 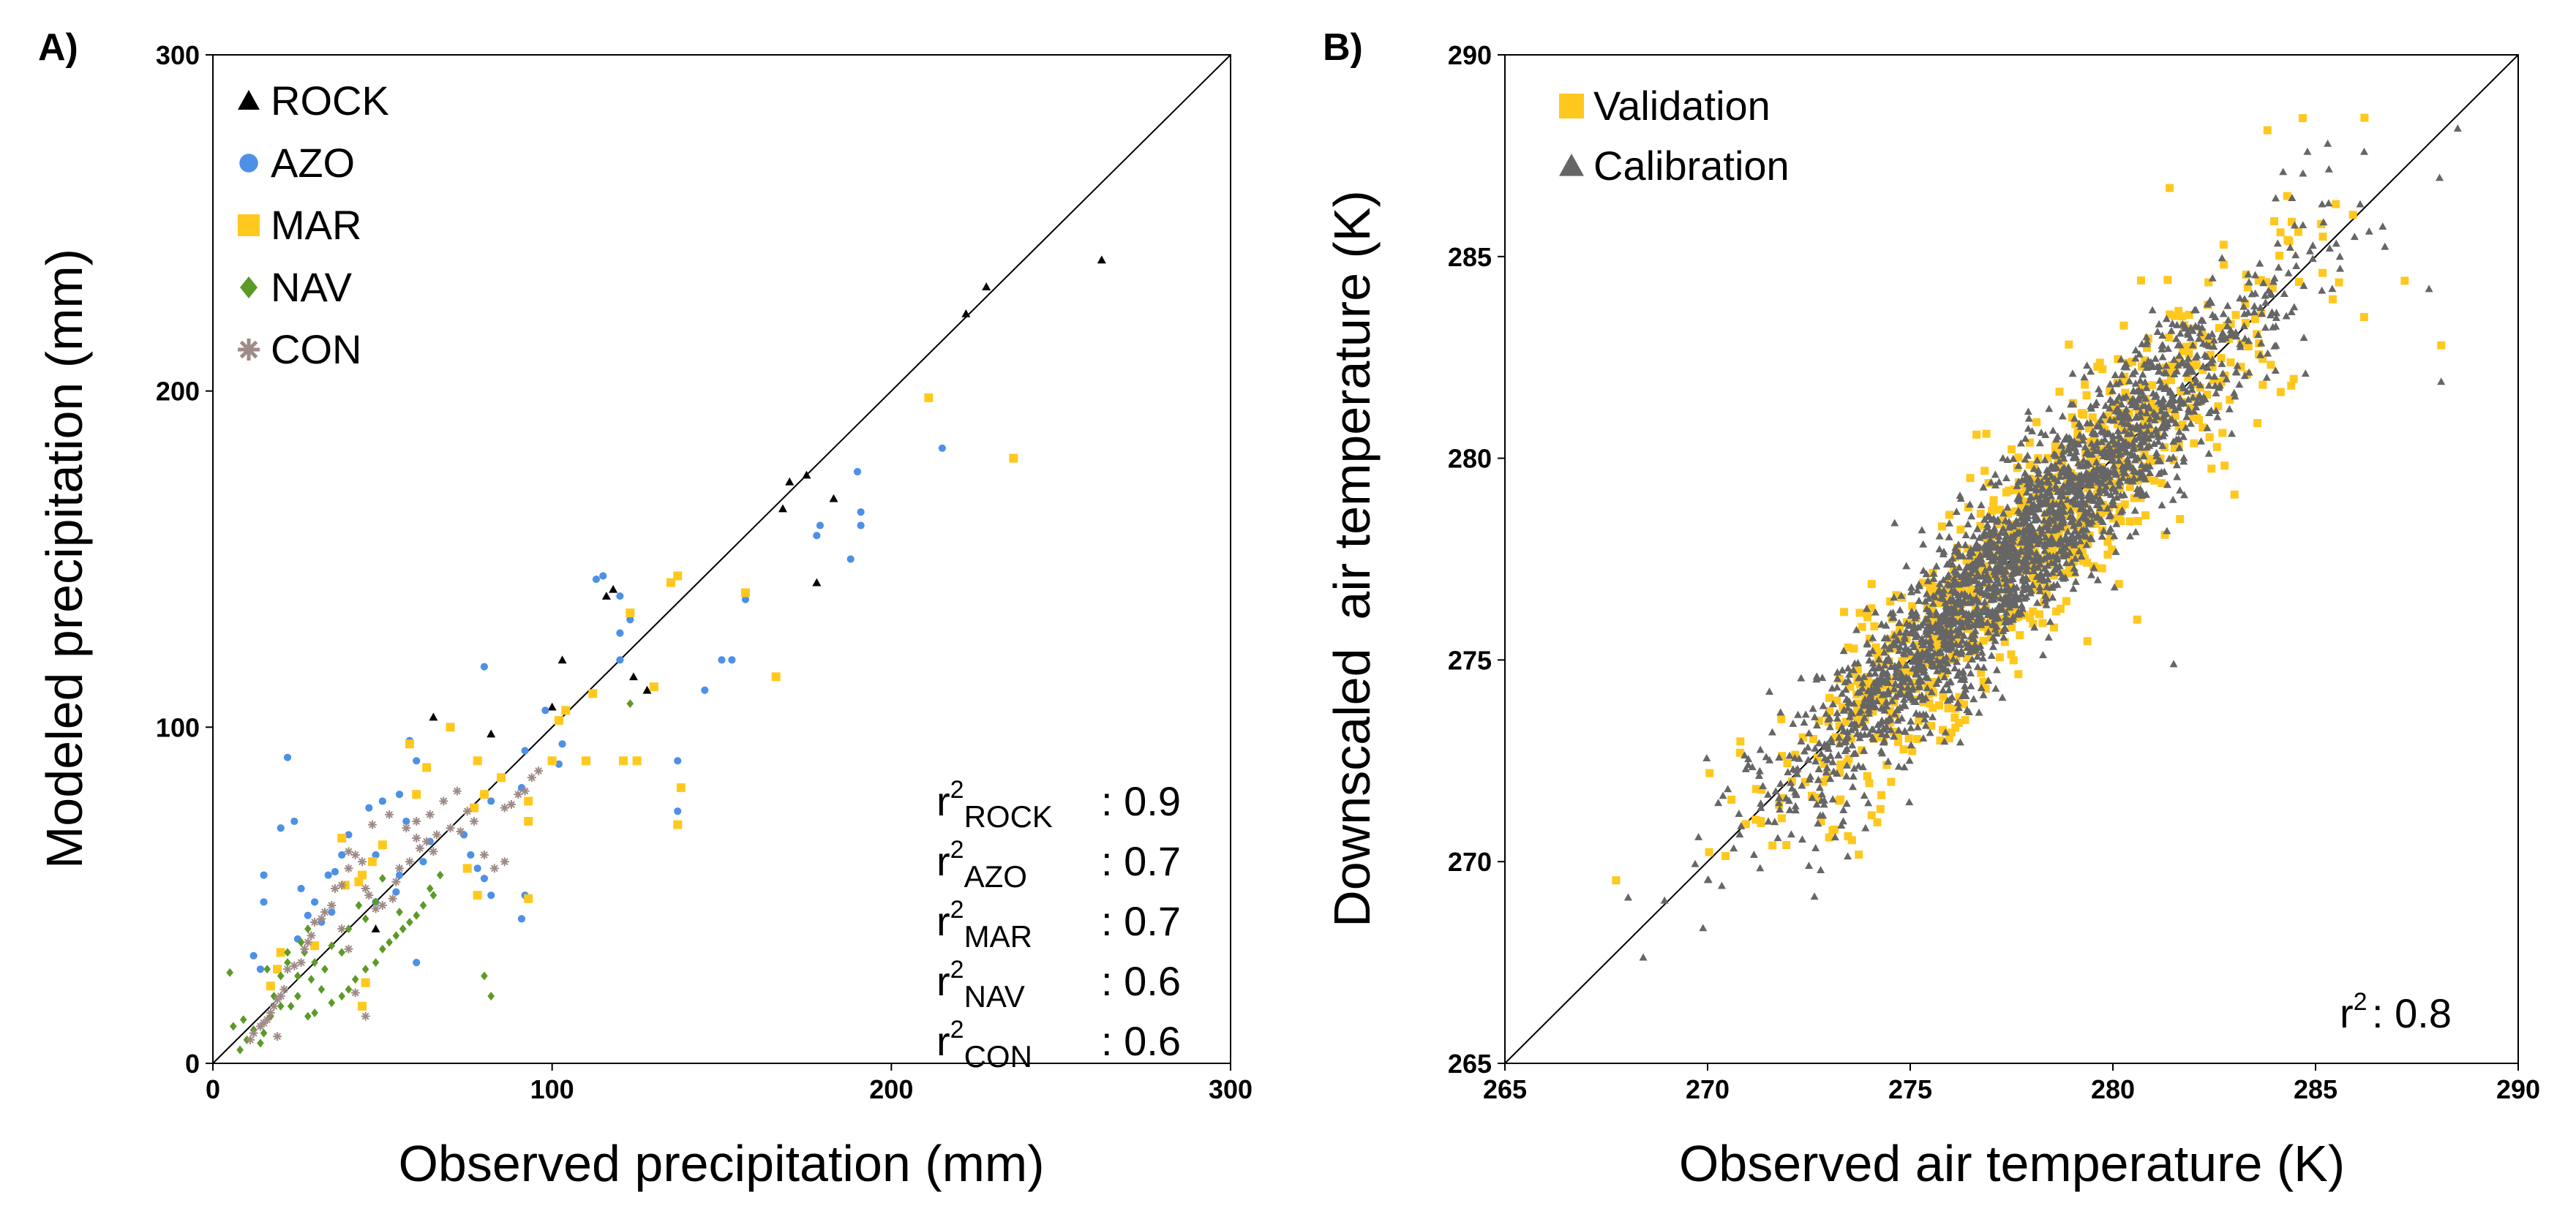 I want to click on r2-subscript: AZO, so click(x=995, y=876).